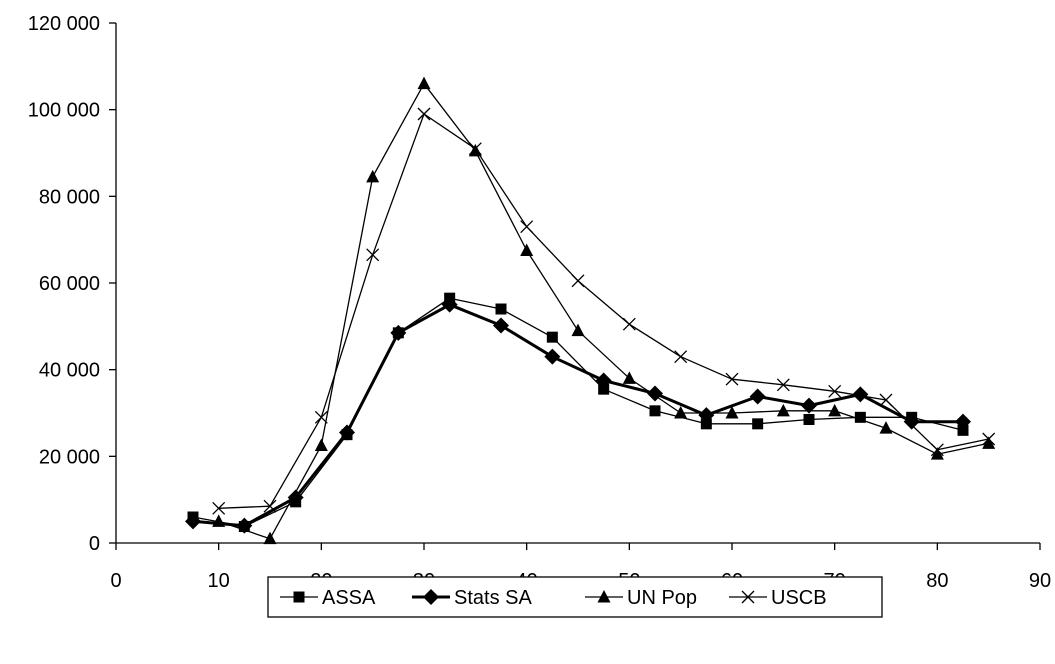 The image size is (1055, 664). What do you see at coordinates (64, 111) in the screenshot?
I see `y-tick-label: 100 000` at bounding box center [64, 111].